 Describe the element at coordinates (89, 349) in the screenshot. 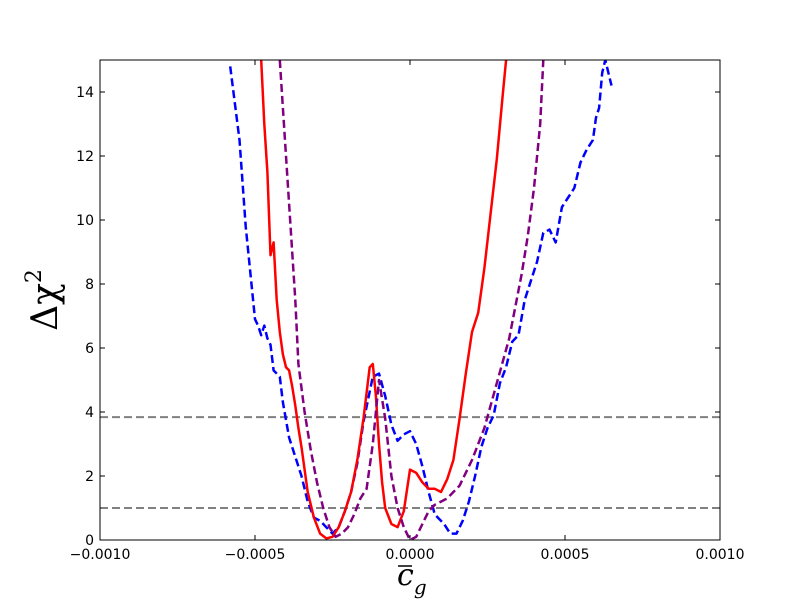

I see `y-tick-label: 6` at that location.